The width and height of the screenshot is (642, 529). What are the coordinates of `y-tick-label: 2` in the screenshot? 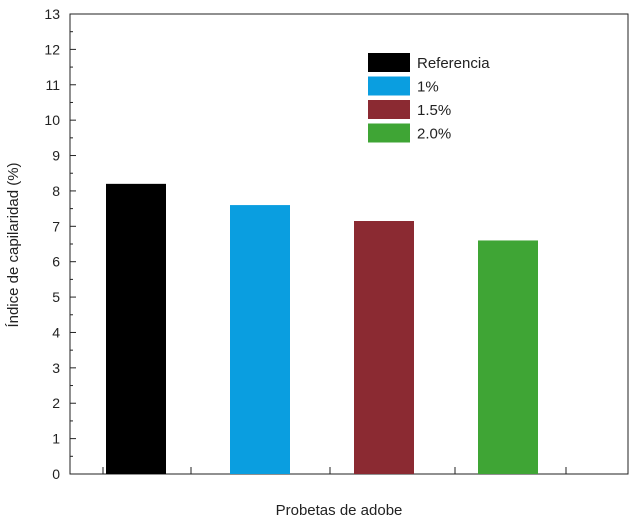 It's located at (56, 403).